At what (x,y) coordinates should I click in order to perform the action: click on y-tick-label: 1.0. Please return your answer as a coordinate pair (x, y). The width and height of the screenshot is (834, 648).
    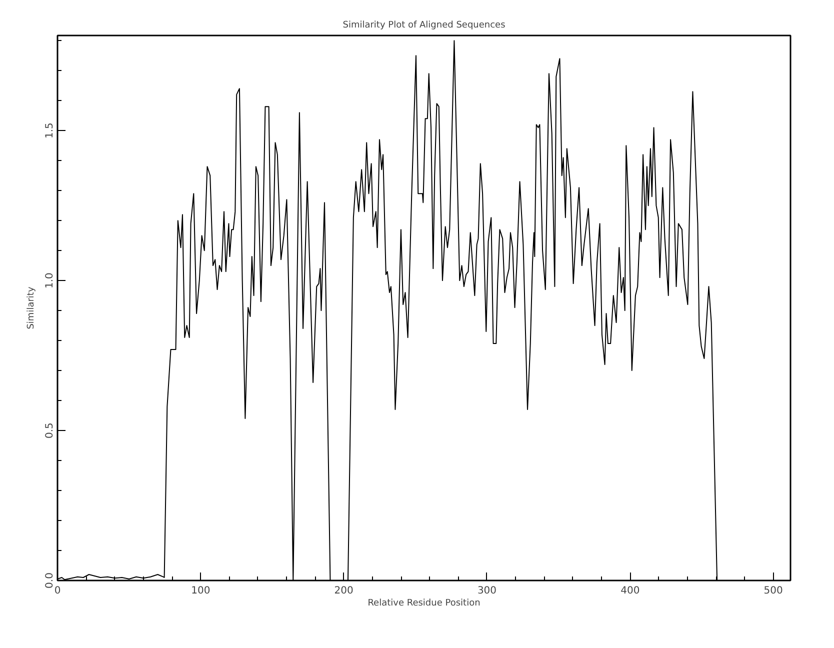
    Looking at the image, I should click on (50, 280).